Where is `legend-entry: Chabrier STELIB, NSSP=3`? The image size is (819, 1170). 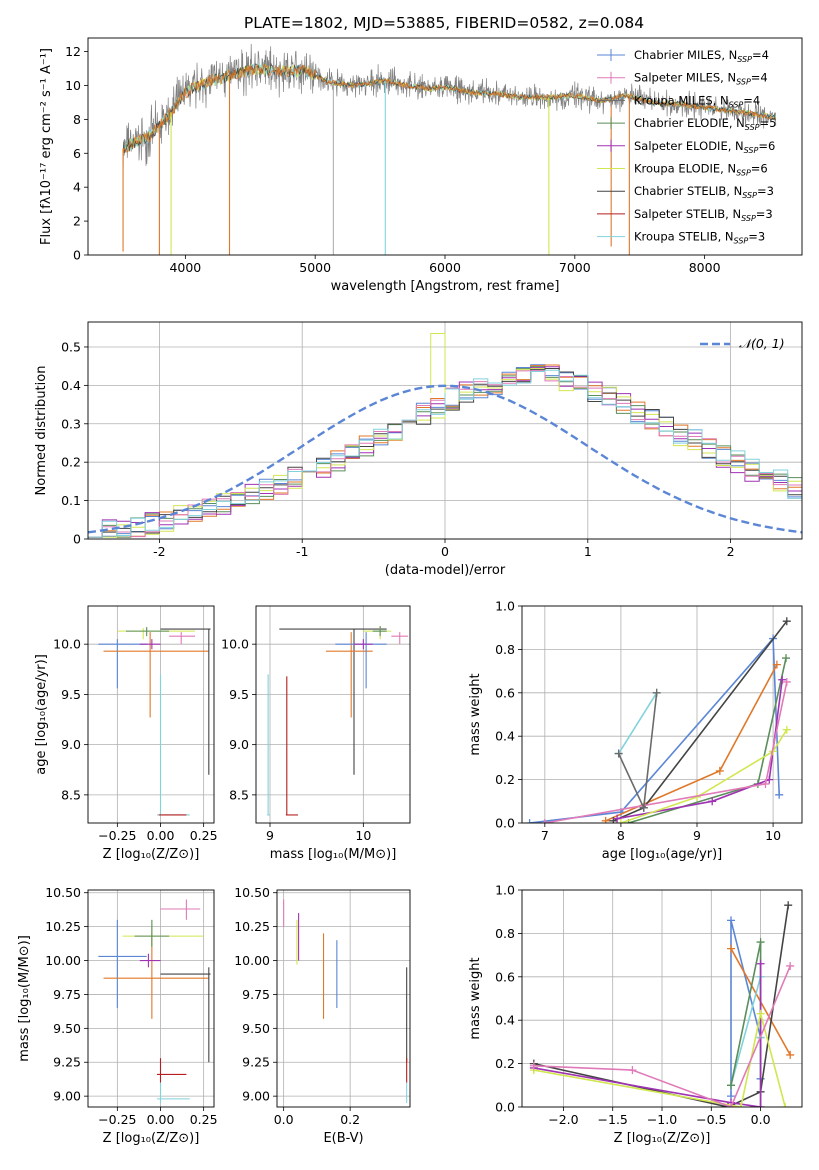
legend-entry: Chabrier STELIB, NSSP=3 is located at coordinates (704, 192).